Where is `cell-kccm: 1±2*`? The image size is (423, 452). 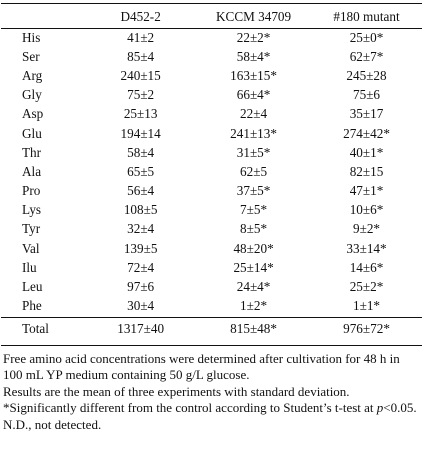
cell-kccm: 1±2* is located at coordinates (254, 306).